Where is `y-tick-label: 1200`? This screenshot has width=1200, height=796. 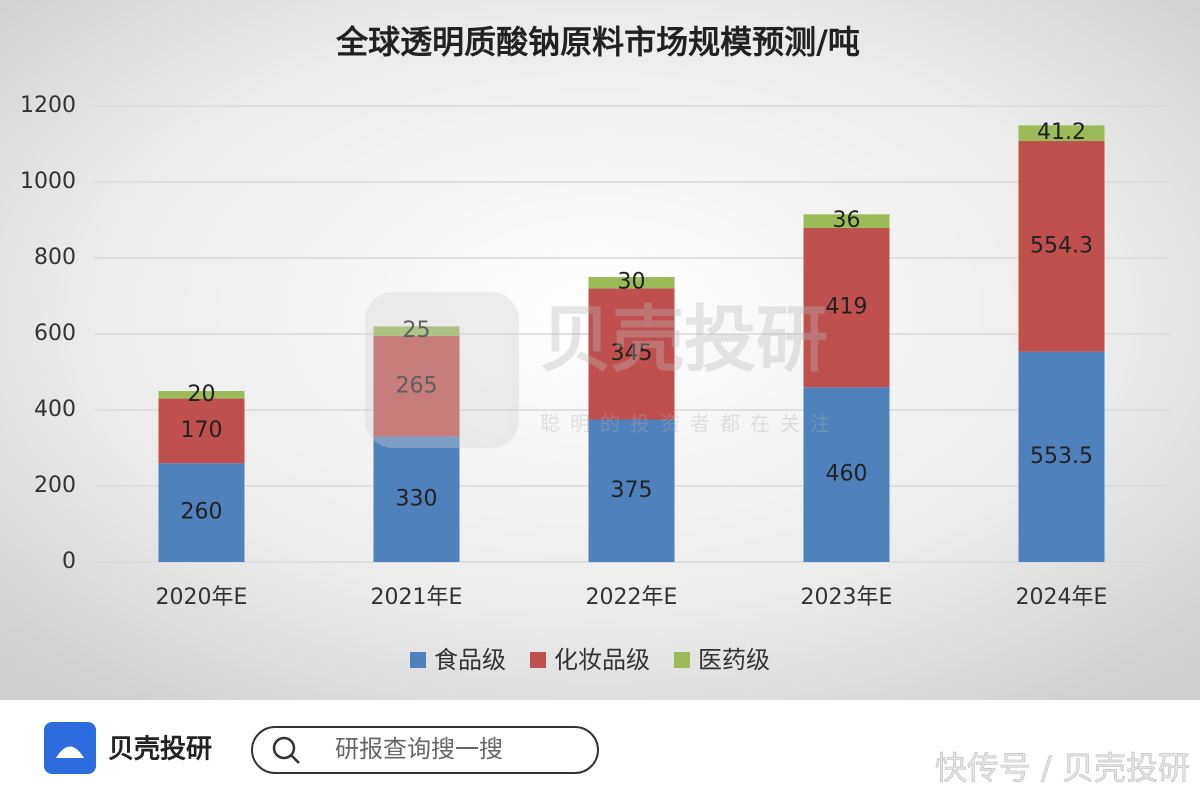
y-tick-label: 1200 is located at coordinates (48, 105).